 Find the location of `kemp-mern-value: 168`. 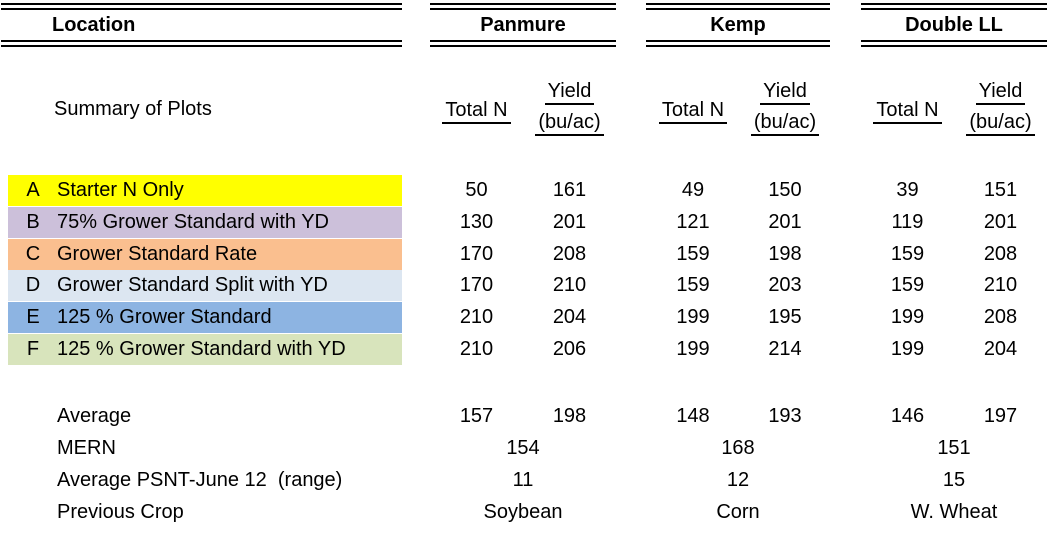

kemp-mern-value: 168 is located at coordinates (738, 448).